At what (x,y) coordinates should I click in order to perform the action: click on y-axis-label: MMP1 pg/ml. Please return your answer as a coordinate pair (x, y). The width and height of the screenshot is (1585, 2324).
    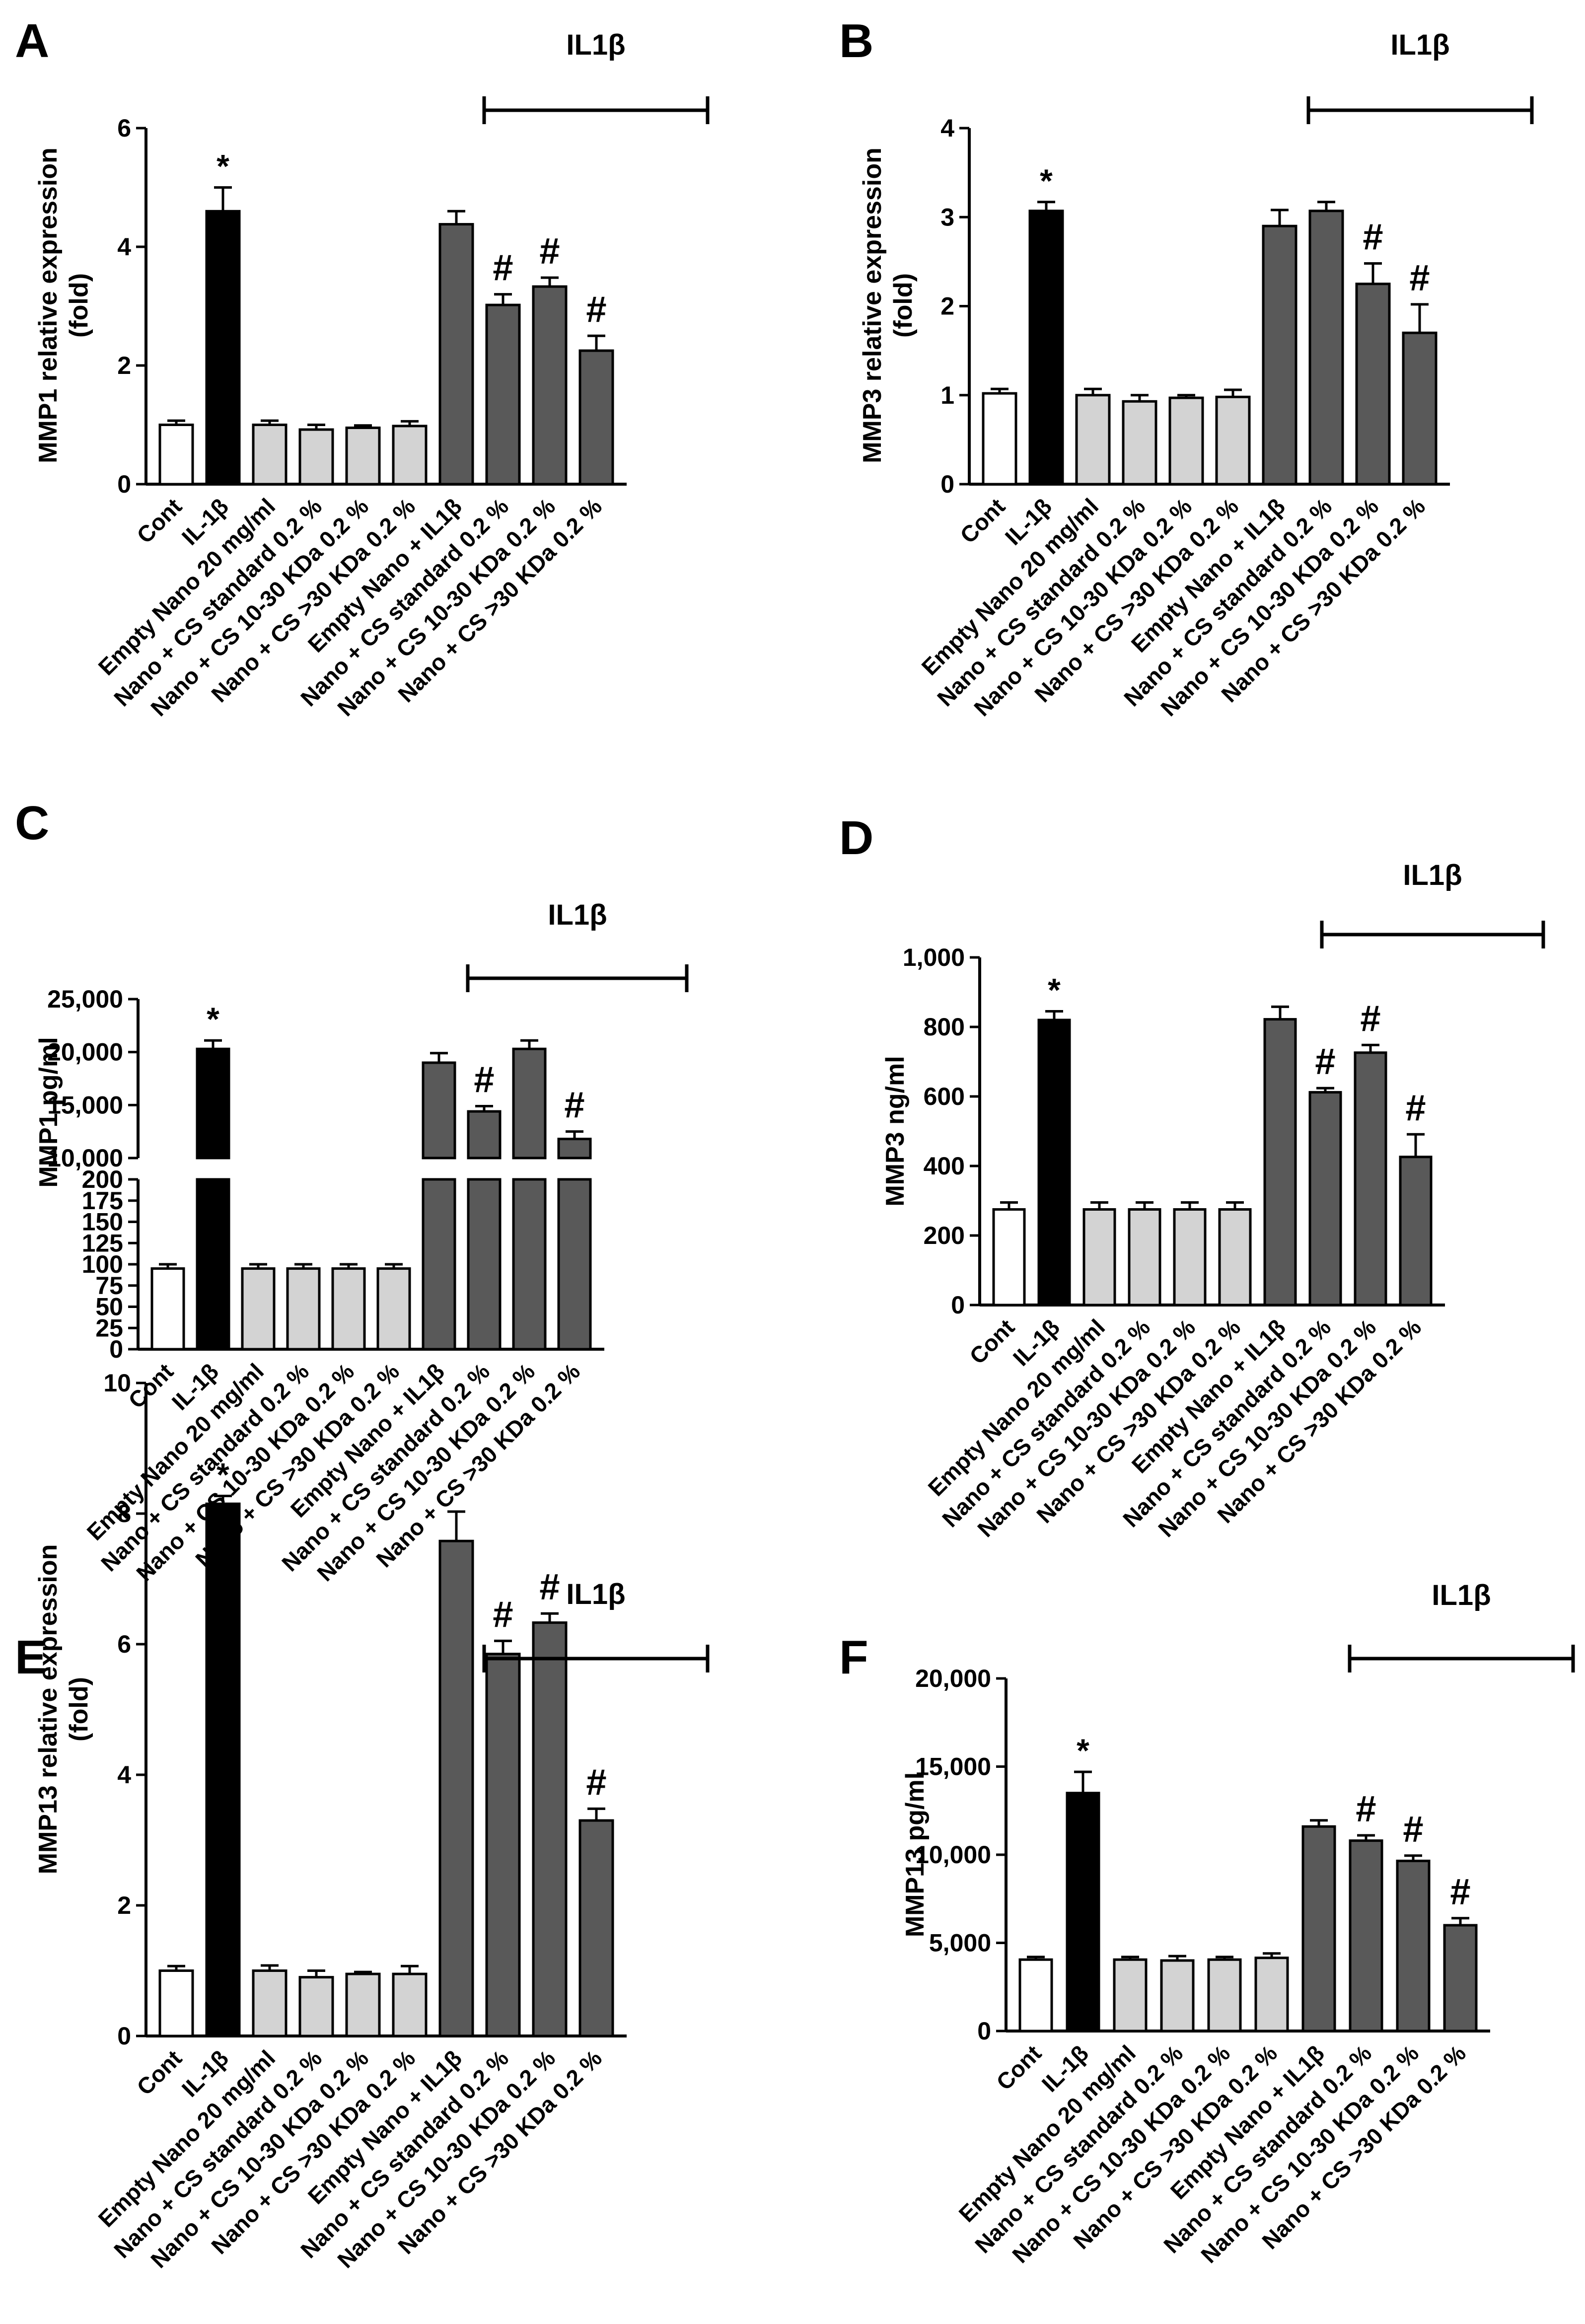
    Looking at the image, I should click on (48, 1112).